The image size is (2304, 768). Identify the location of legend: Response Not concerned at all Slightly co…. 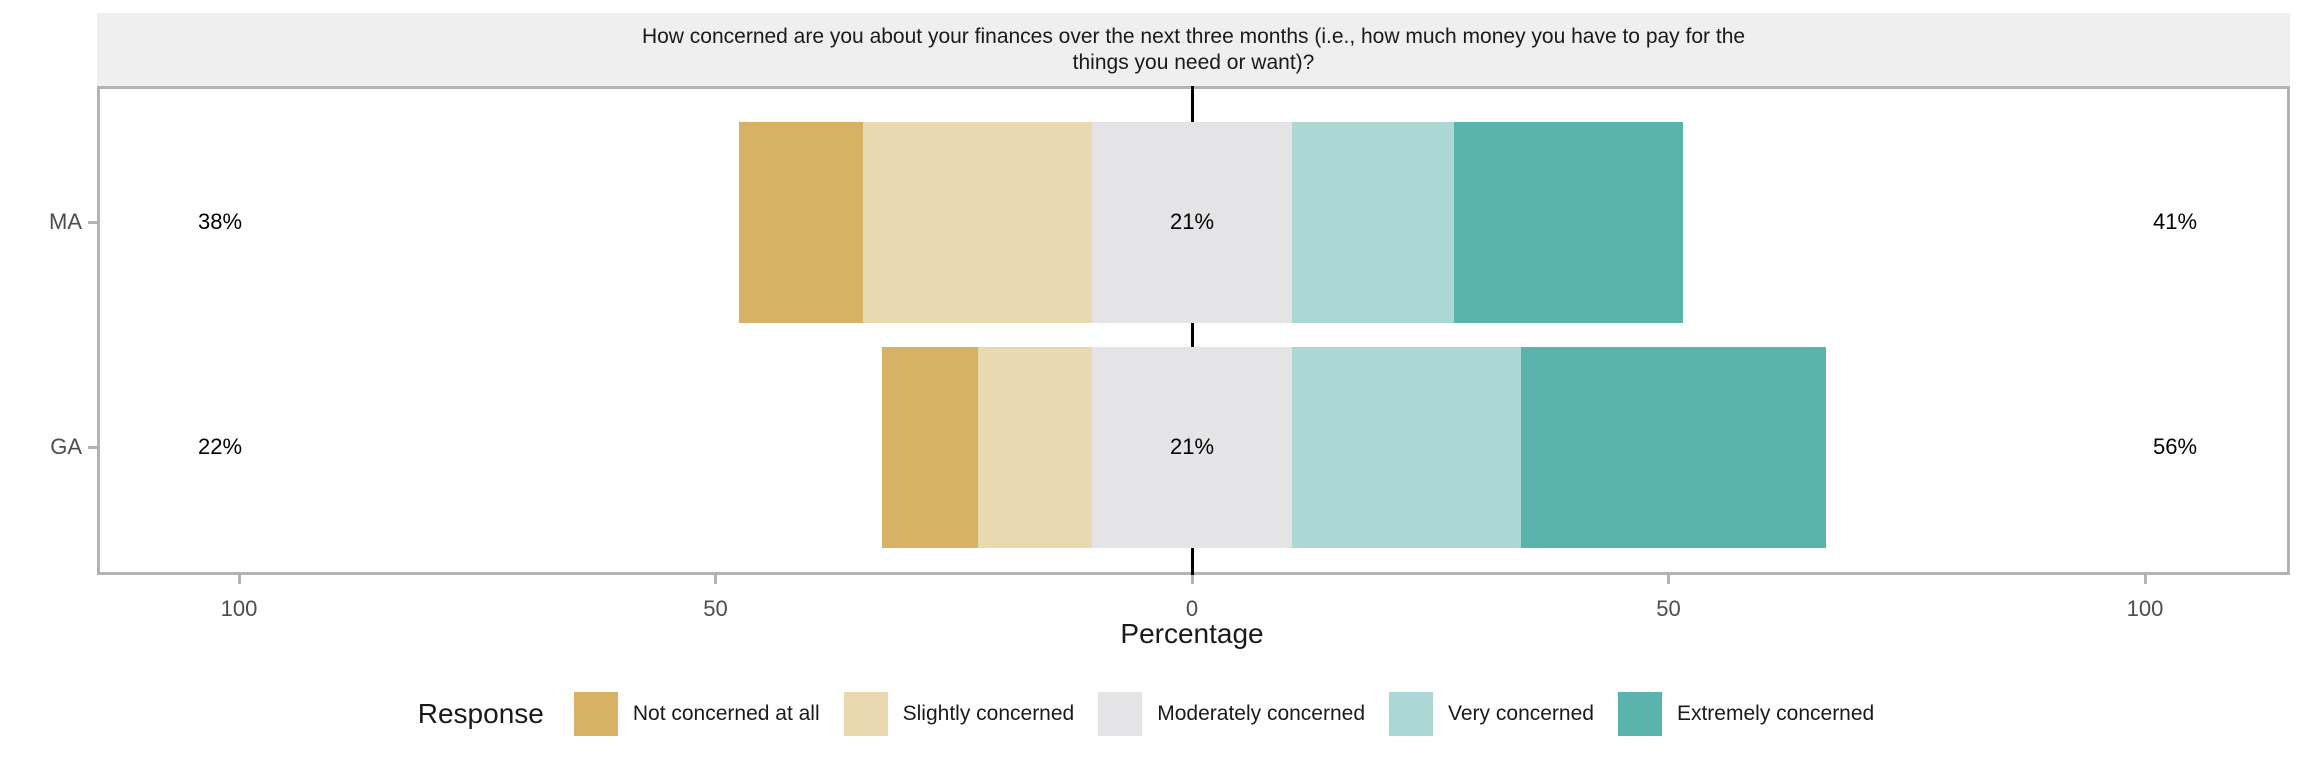
(1152, 714).